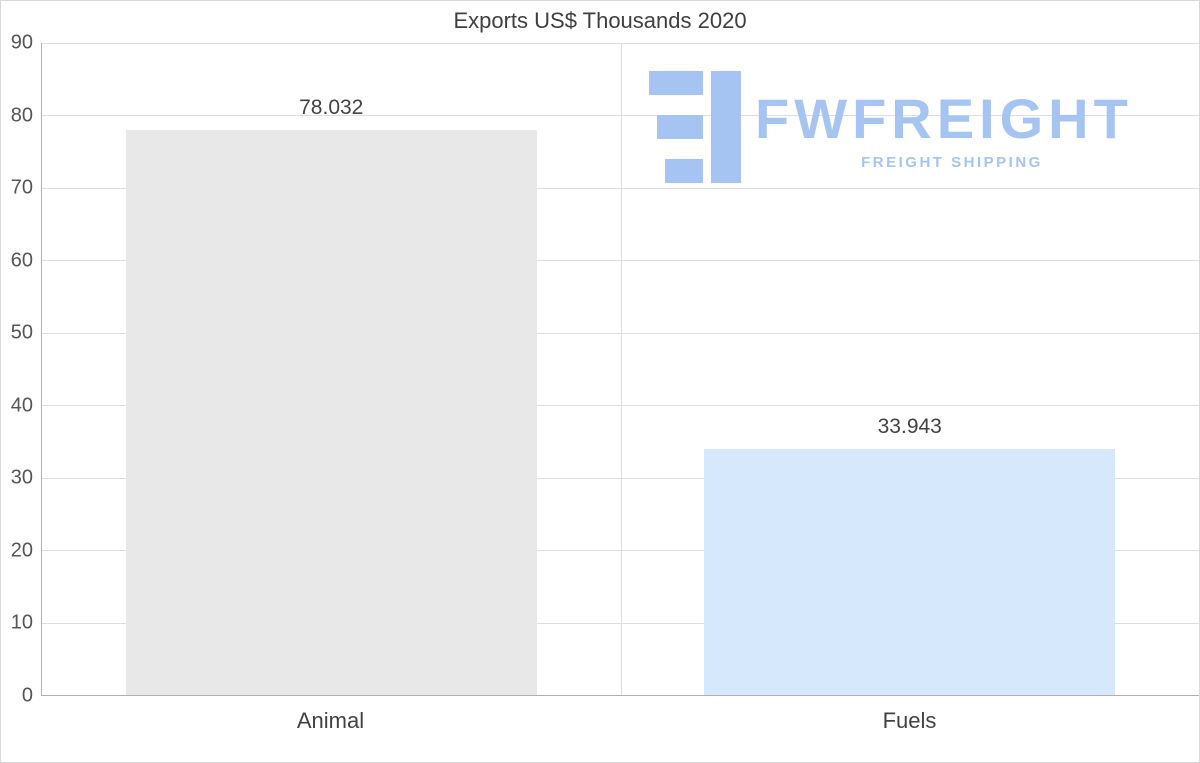  I want to click on y-tick-label-40: 40, so click(21, 405).